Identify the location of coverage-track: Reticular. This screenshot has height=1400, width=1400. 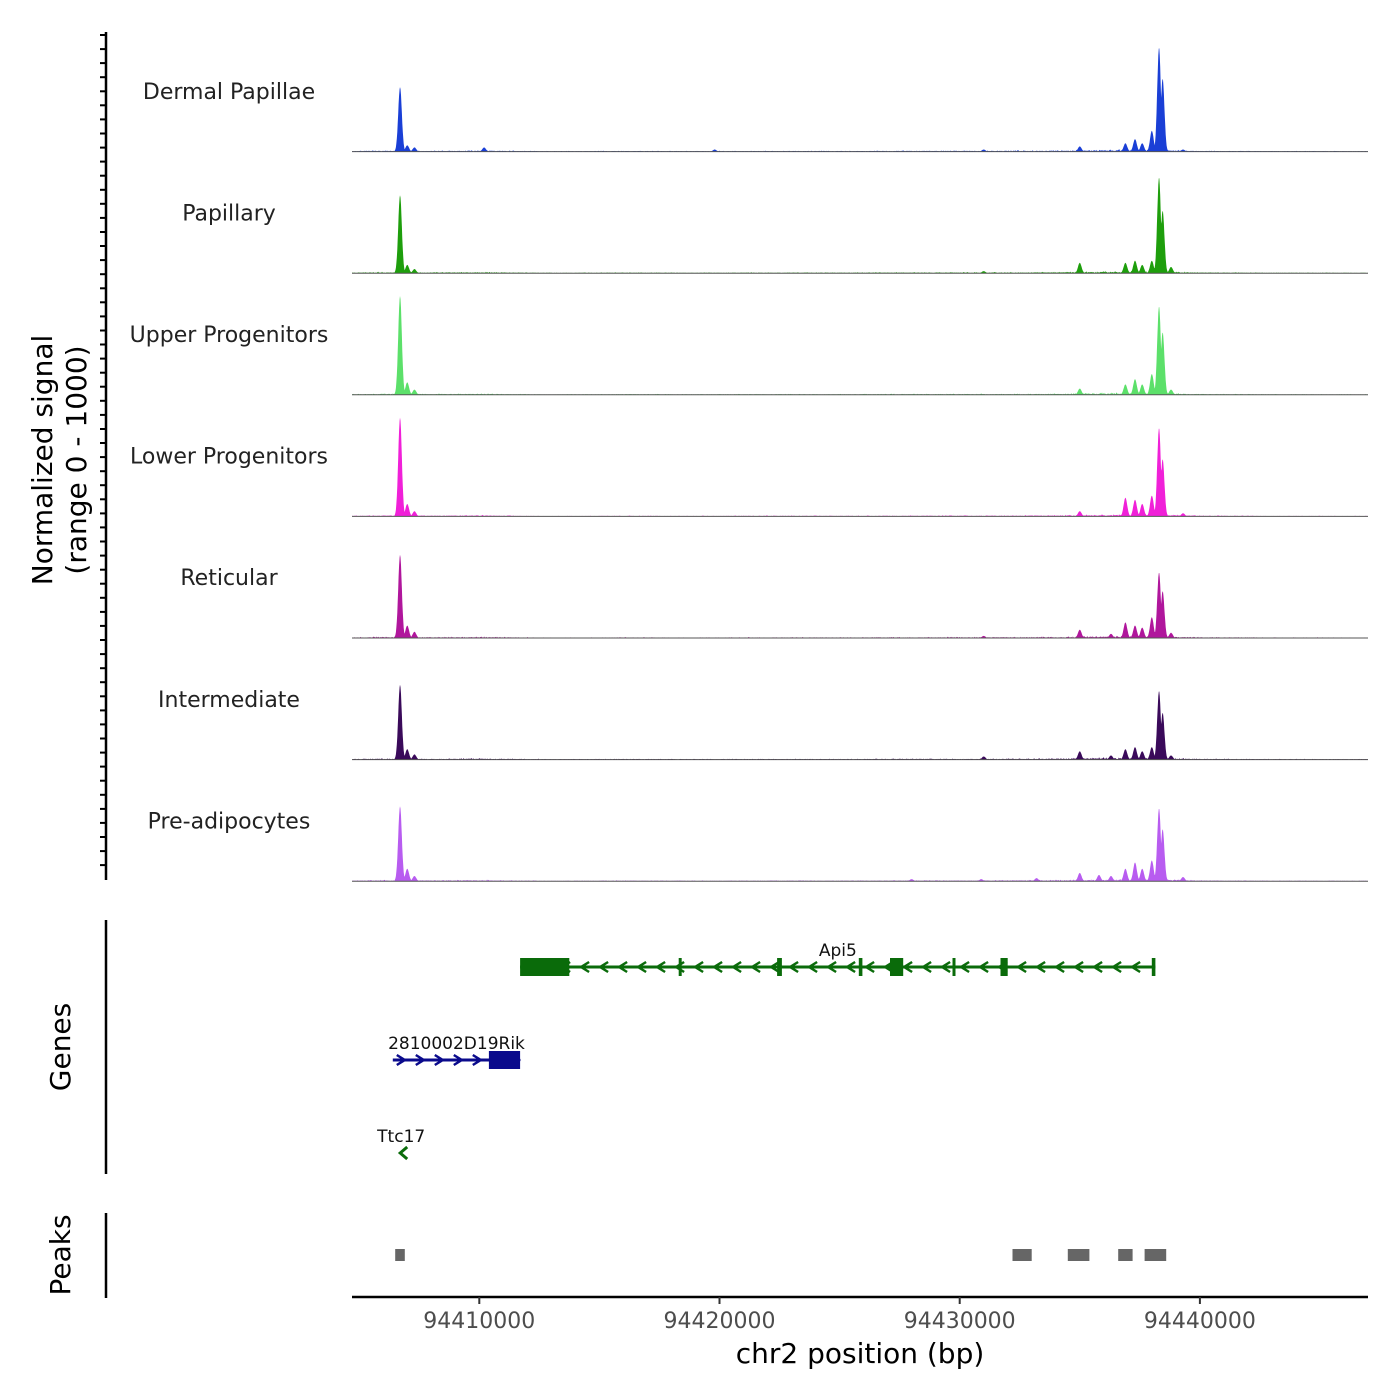
(774, 596).